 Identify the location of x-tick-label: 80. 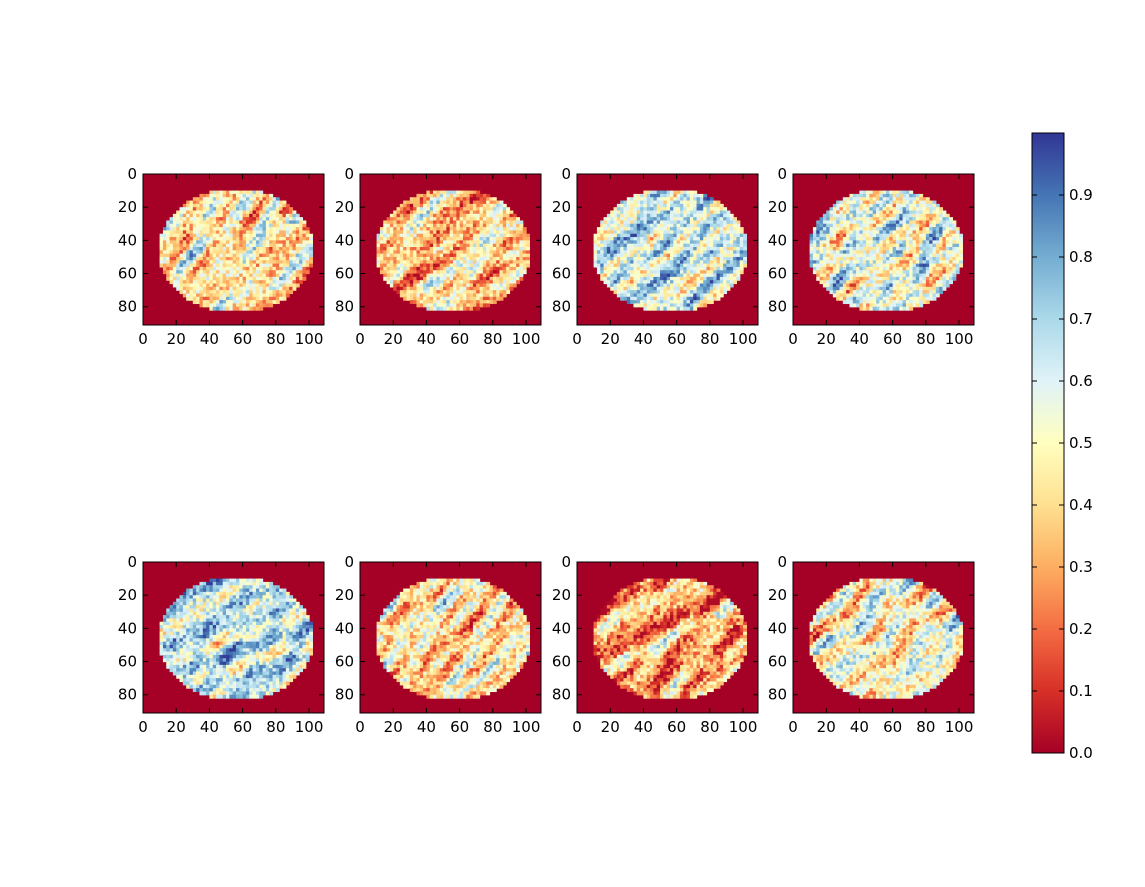
(492, 339).